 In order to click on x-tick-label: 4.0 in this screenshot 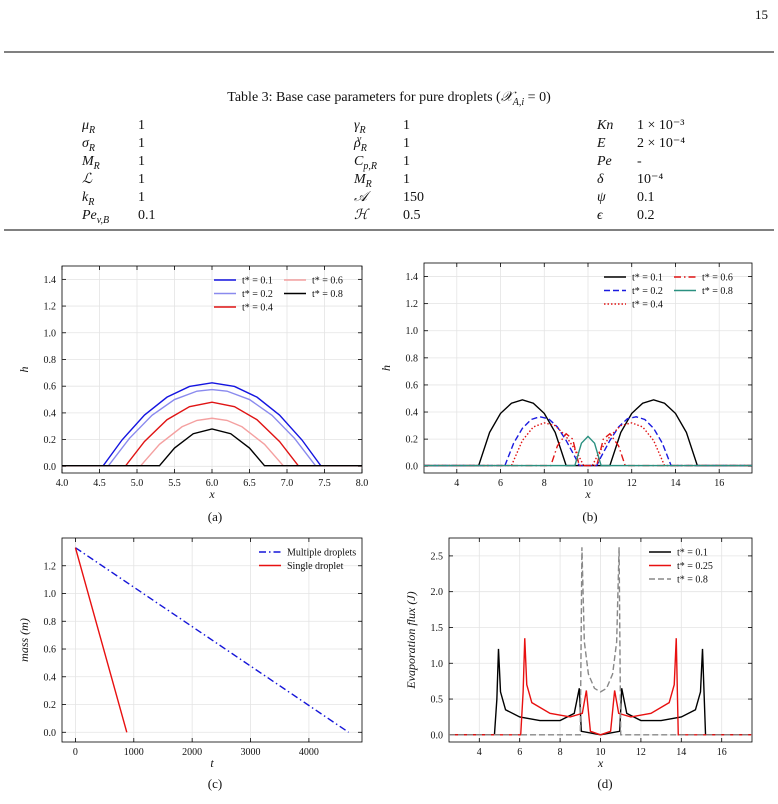, I will do `click(62, 483)`.